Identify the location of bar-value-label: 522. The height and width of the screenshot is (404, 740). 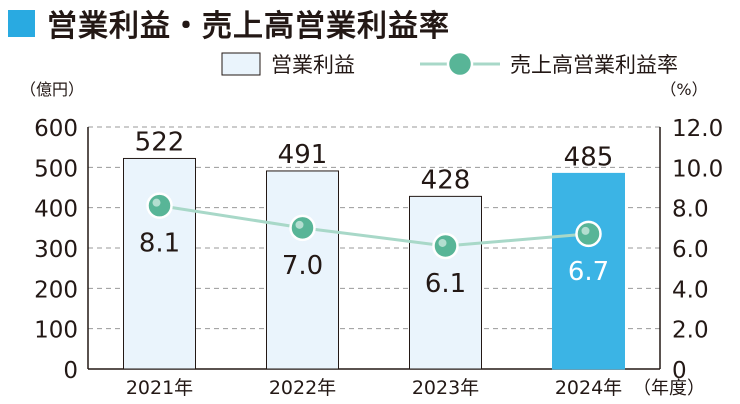
(160, 142).